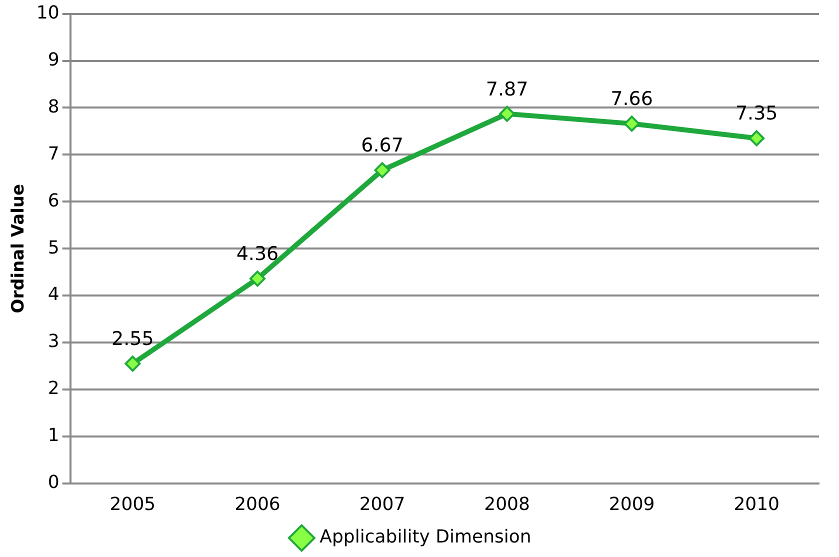 The height and width of the screenshot is (557, 839). I want to click on y-tick-label: 6, so click(54, 201).